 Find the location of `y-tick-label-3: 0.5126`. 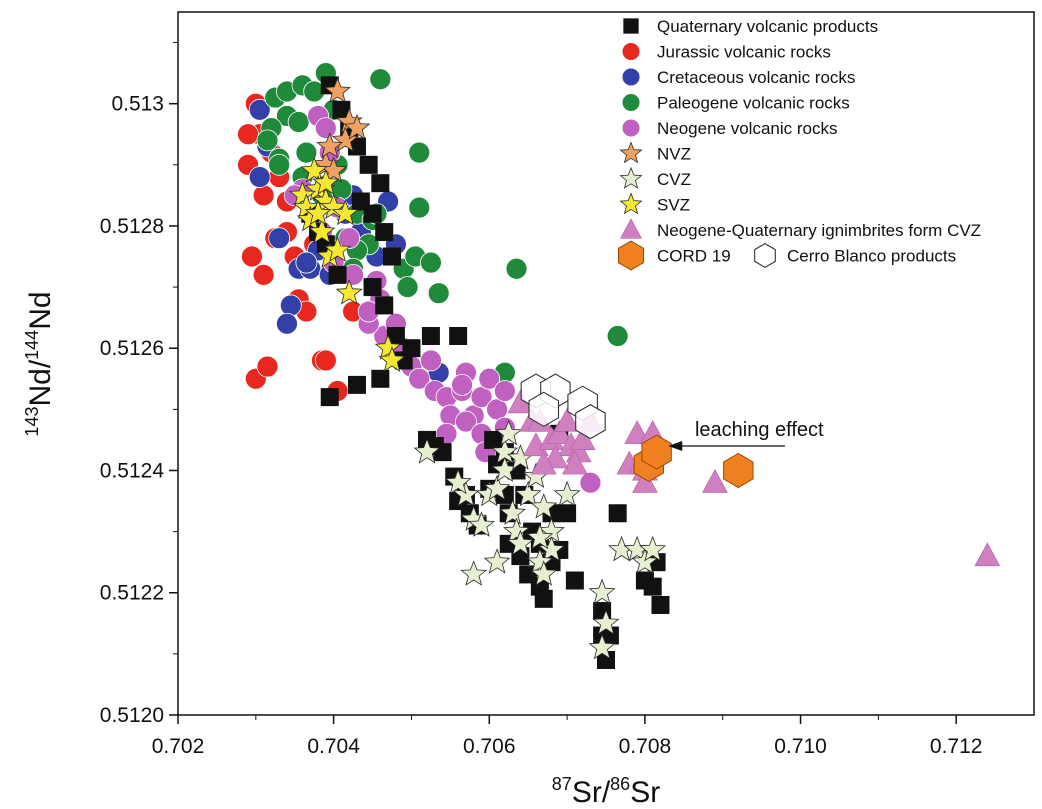

y-tick-label-3: 0.5126 is located at coordinates (132, 348).